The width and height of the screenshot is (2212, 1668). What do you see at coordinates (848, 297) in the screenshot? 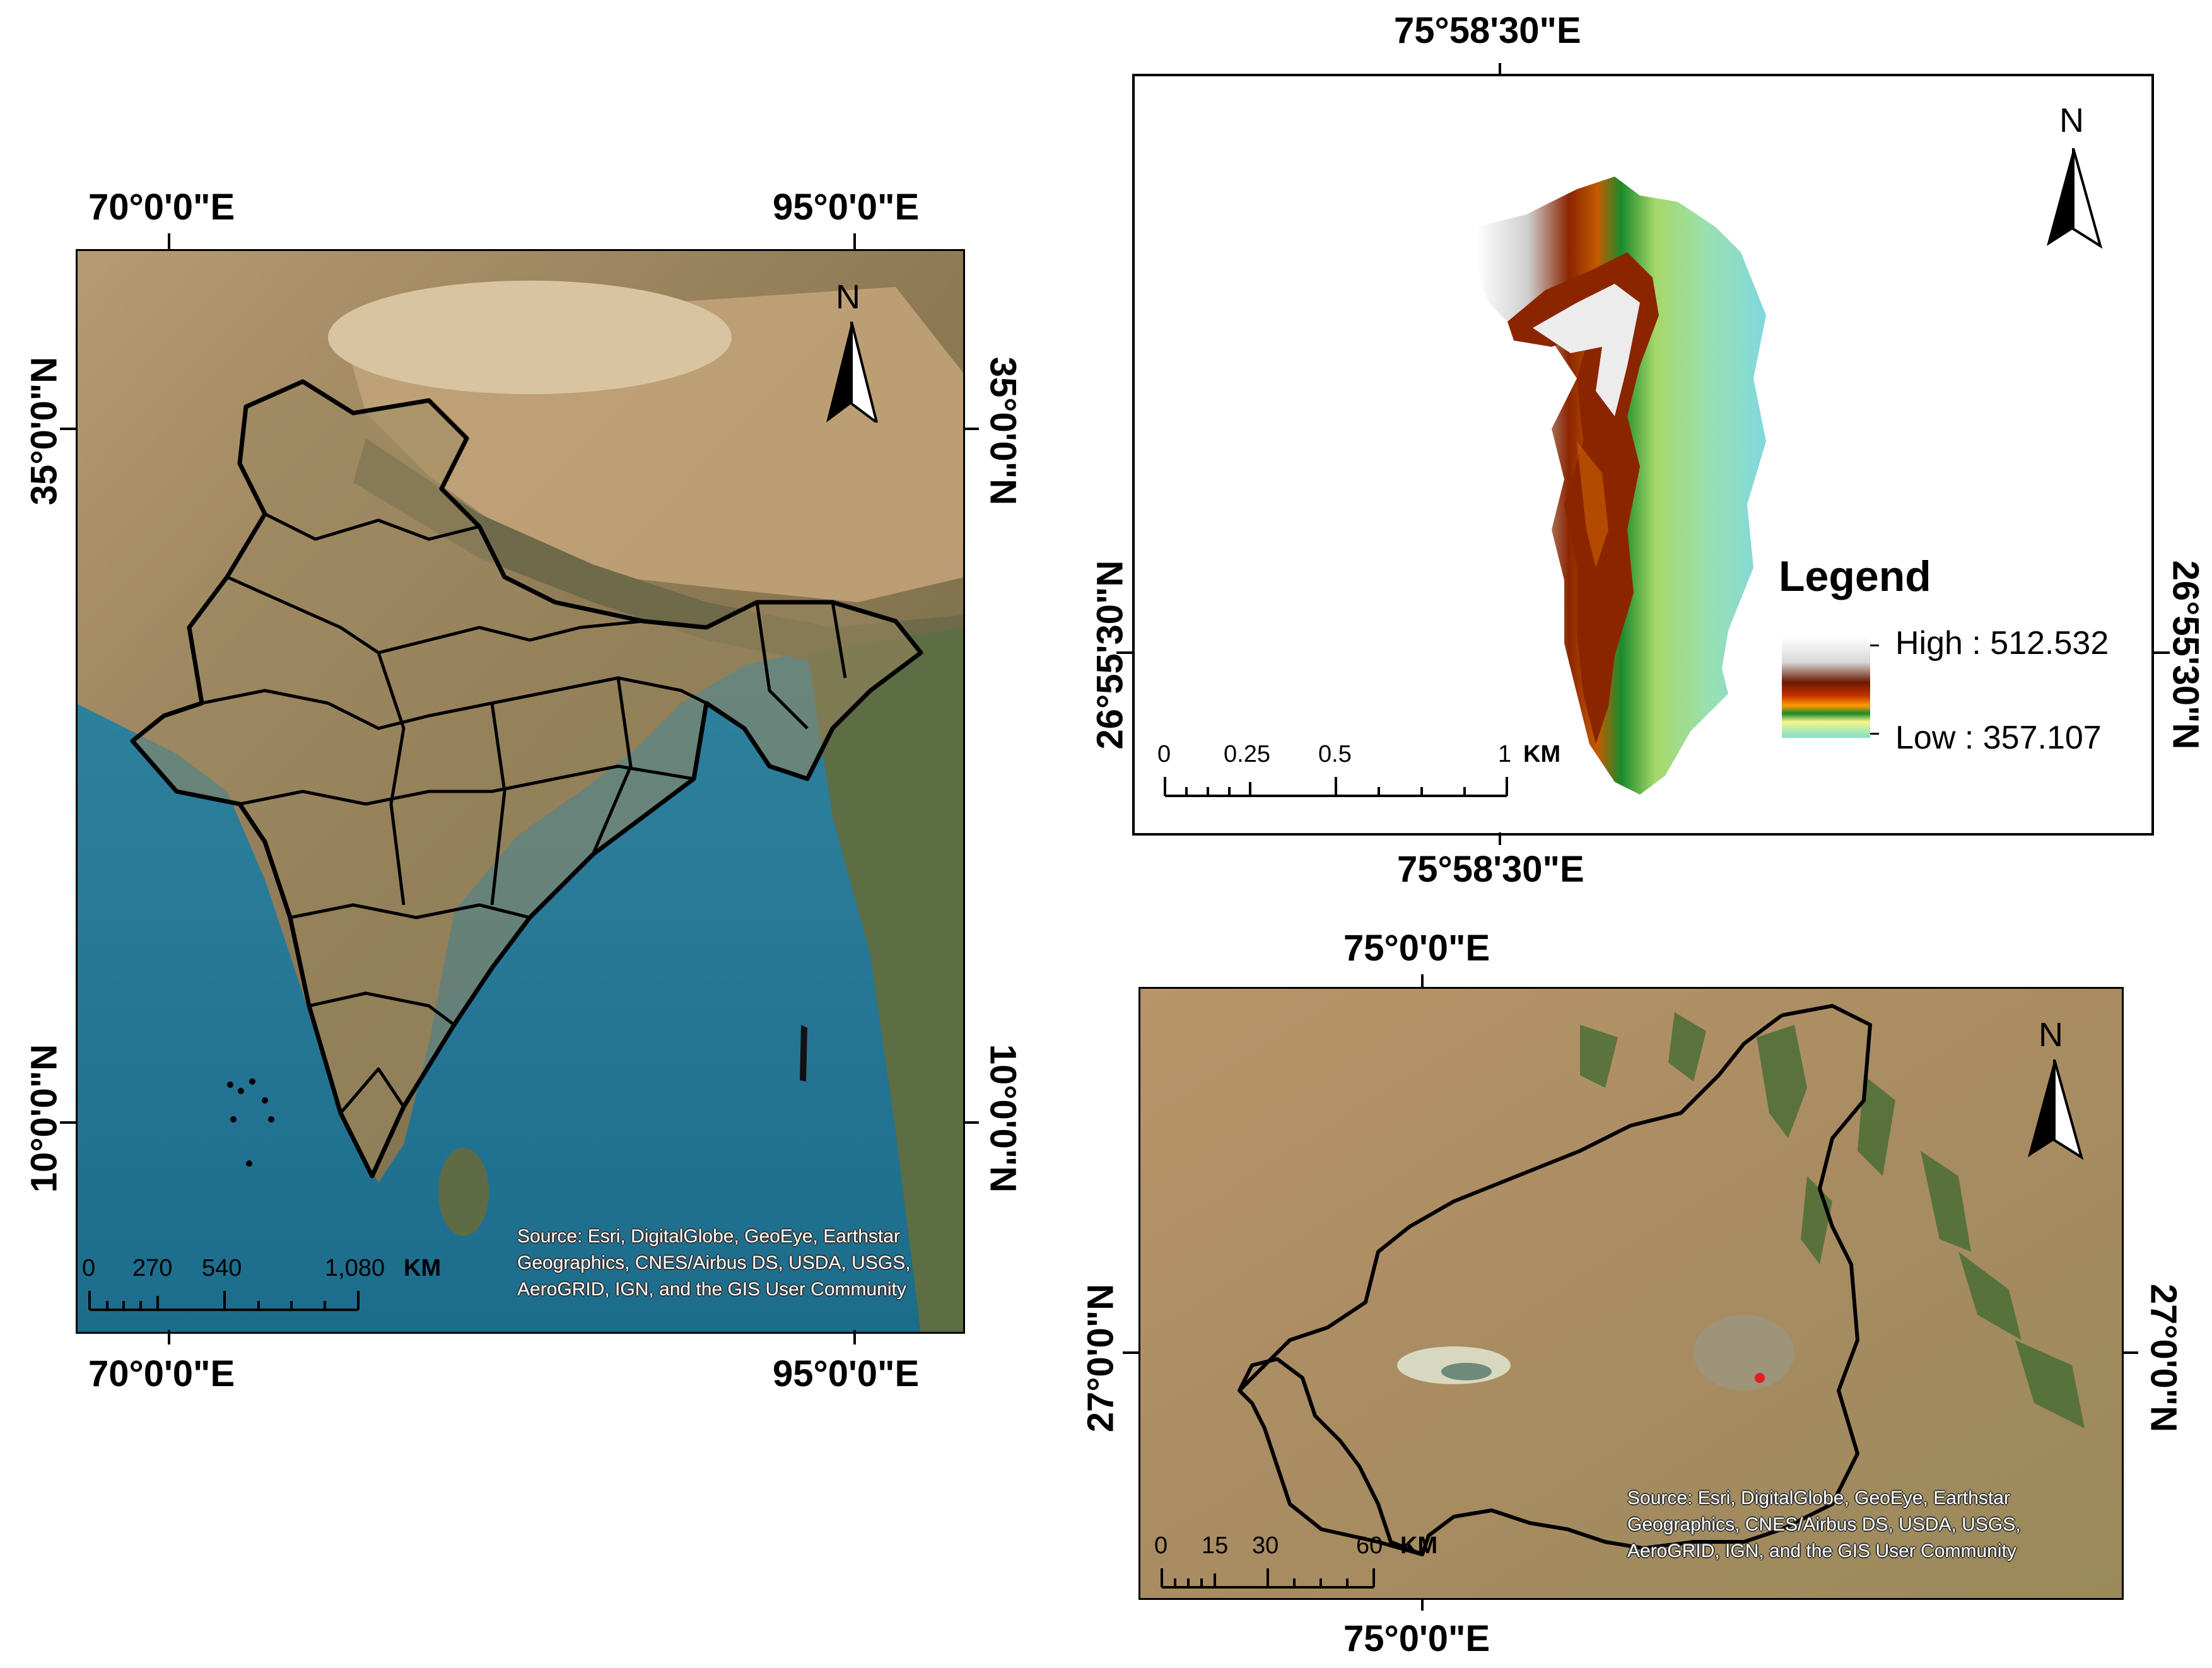
I see `india-north-letter: N` at bounding box center [848, 297].